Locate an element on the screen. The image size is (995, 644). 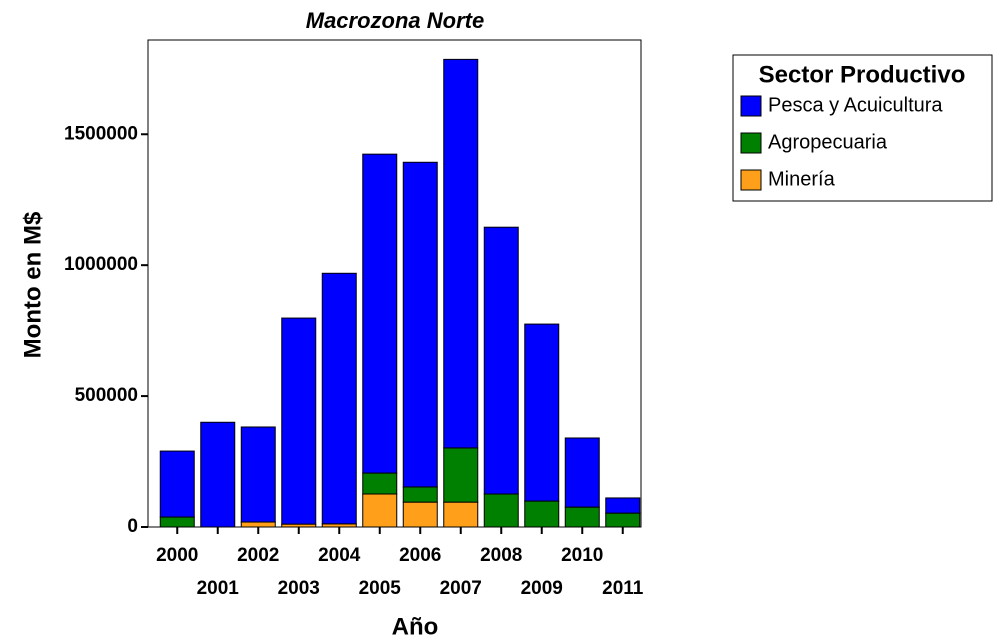
legend-label: Minería is located at coordinates (802, 179).